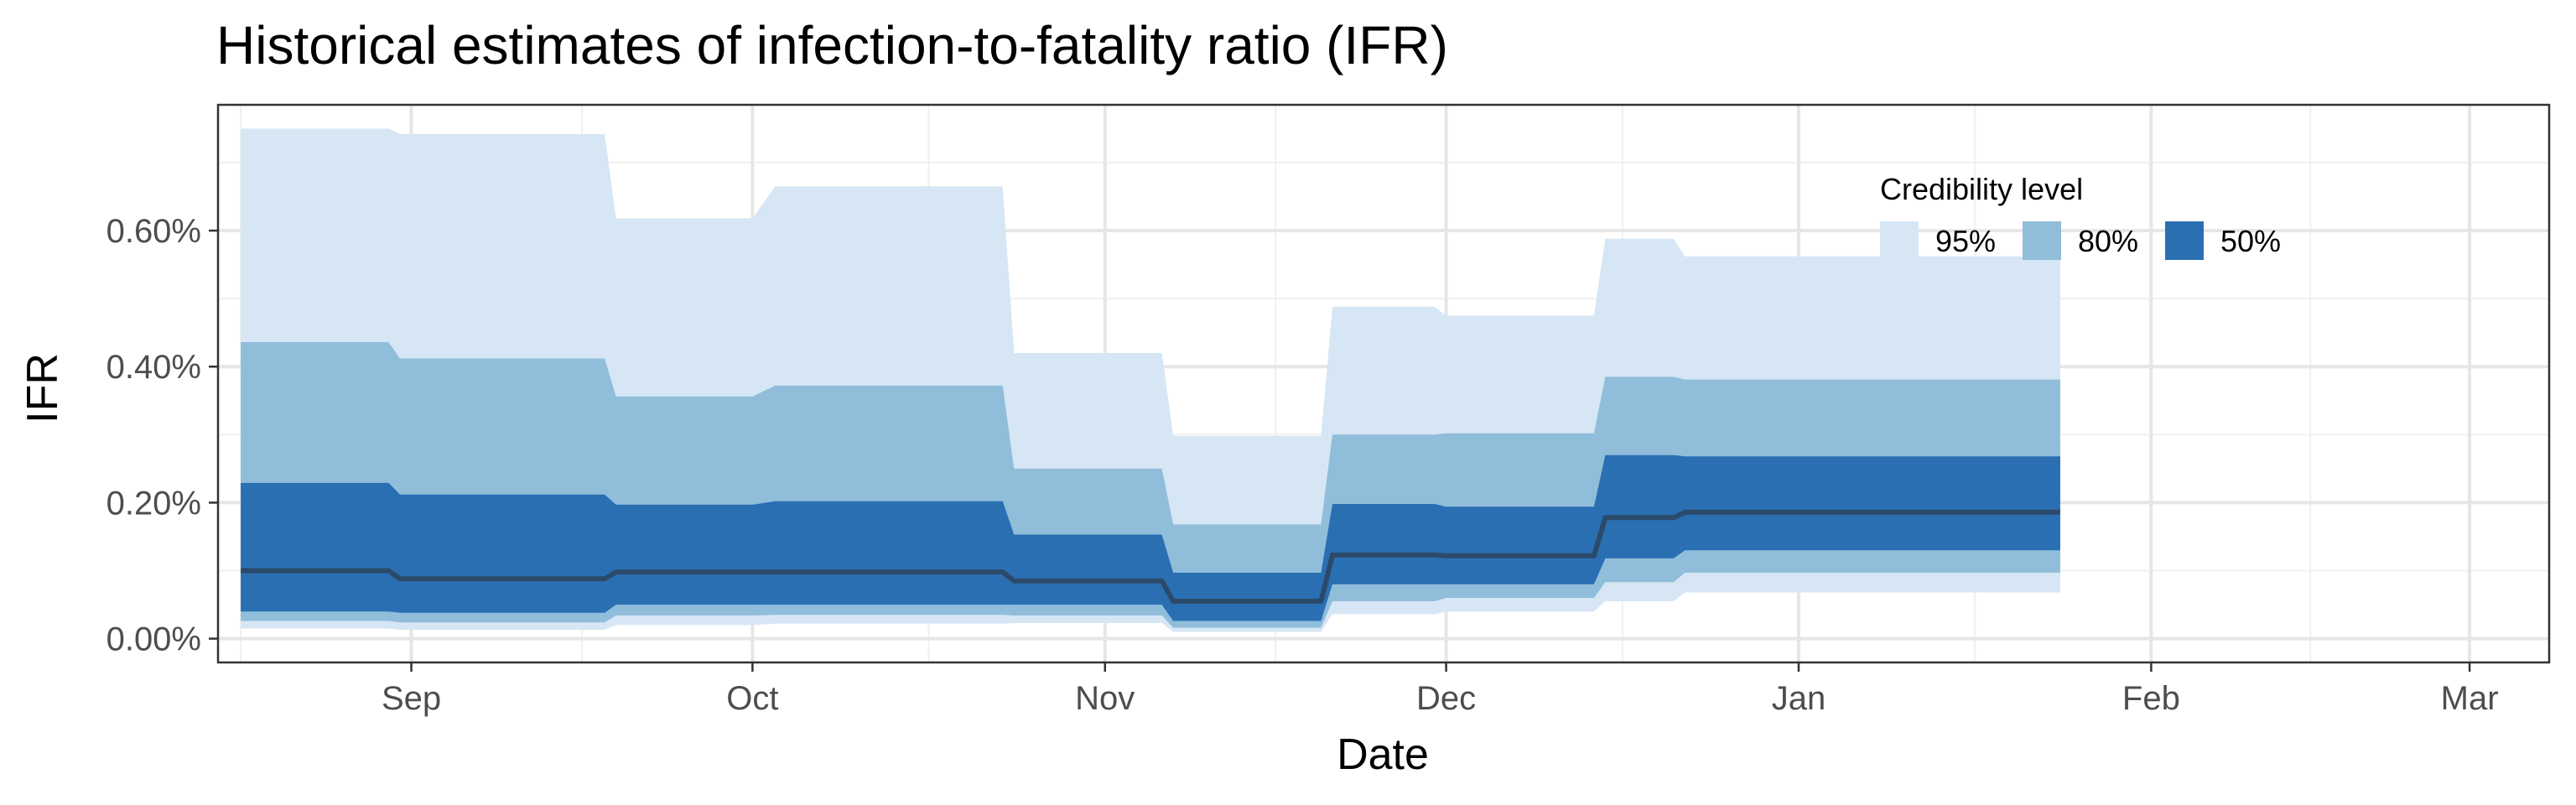 The height and width of the screenshot is (805, 2576). What do you see at coordinates (1105, 698) in the screenshot?
I see `x-tick-label: Nov` at bounding box center [1105, 698].